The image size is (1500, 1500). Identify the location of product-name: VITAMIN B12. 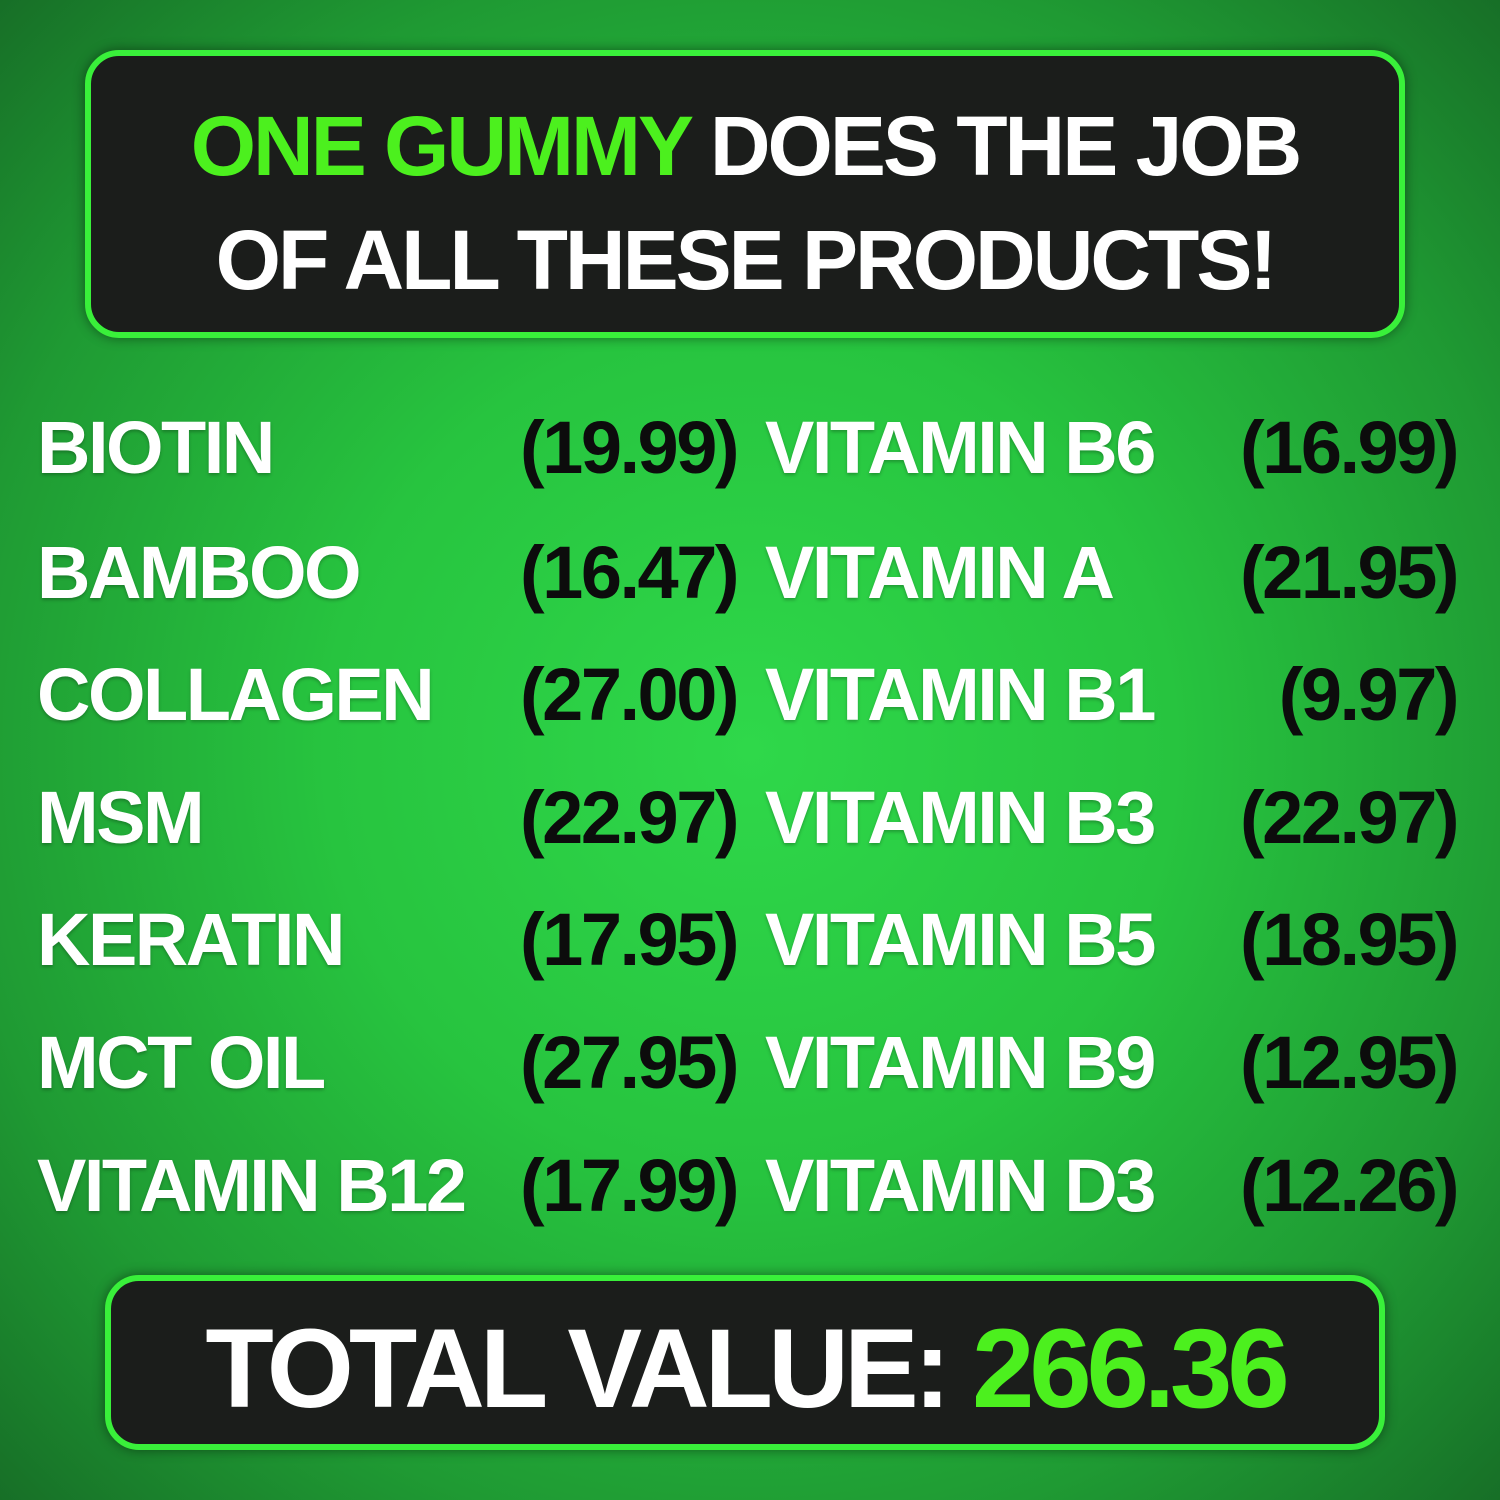
(252, 1185).